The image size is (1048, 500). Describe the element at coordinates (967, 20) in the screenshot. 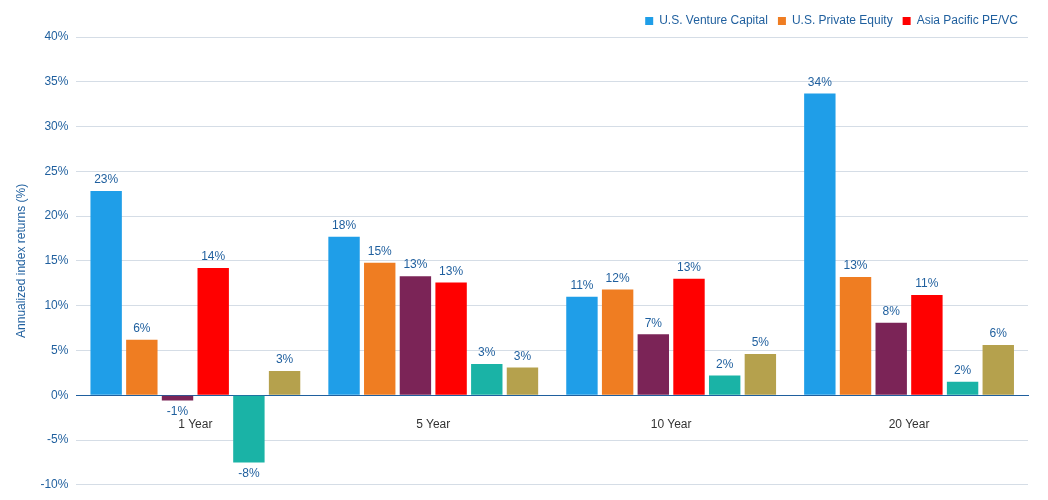

I see `legend-label: Asia Pacific PE/VC` at that location.